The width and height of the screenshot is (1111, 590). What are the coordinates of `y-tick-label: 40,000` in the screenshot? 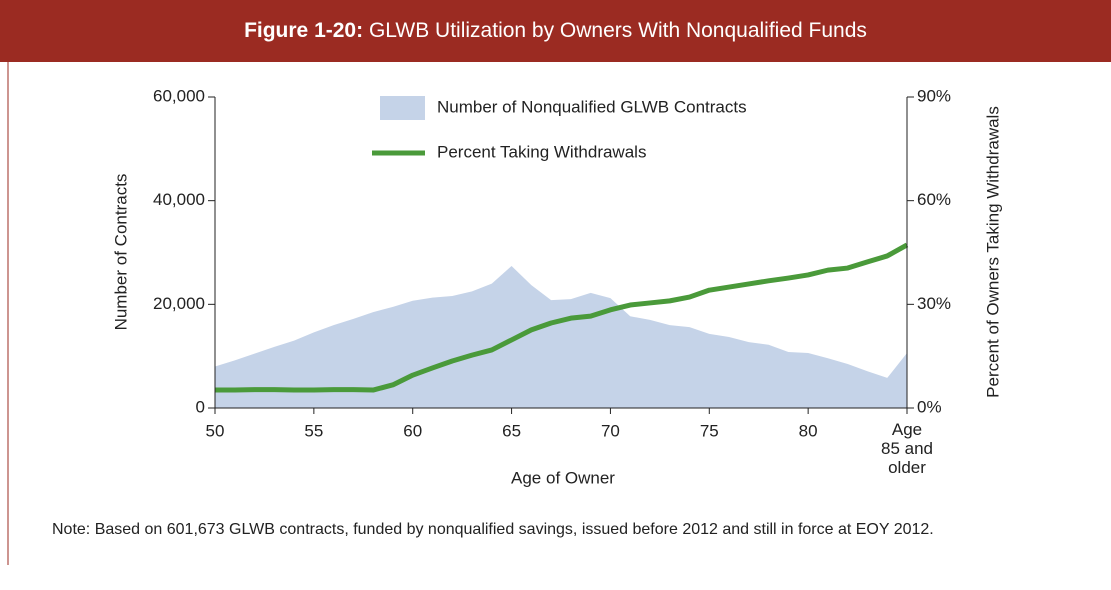 It's located at (179, 199).